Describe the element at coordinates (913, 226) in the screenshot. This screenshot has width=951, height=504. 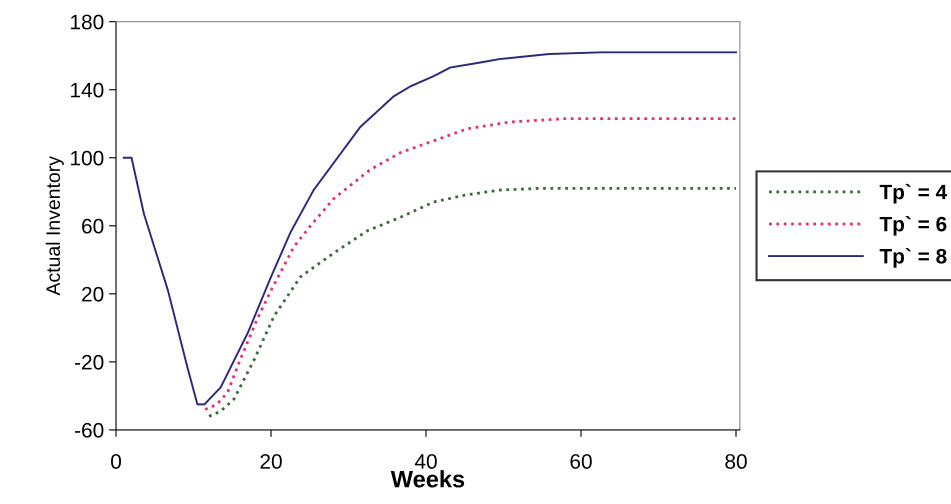
I see `legend-label: Tp` = 6` at that location.